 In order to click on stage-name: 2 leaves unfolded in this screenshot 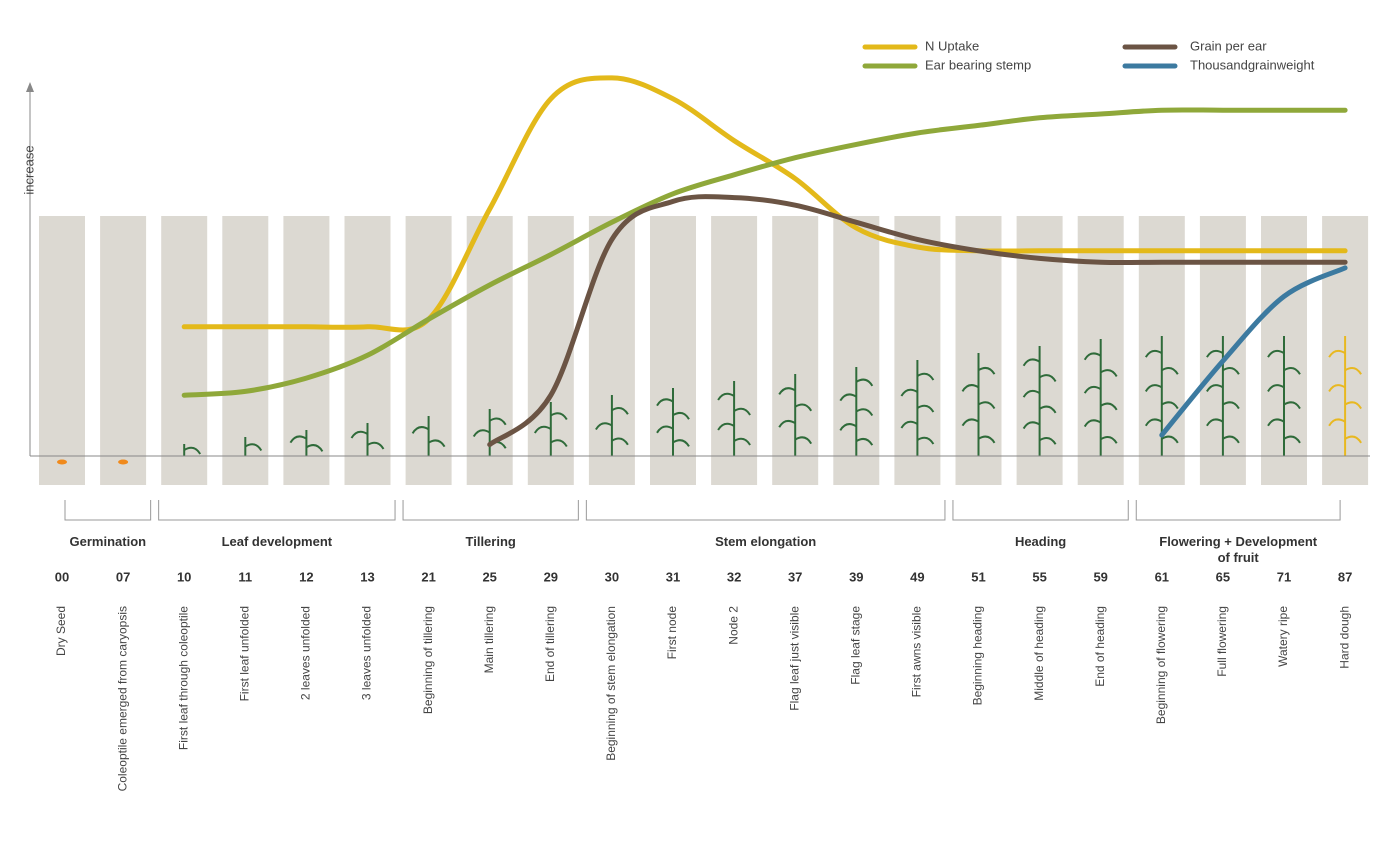, I will do `click(306, 653)`.